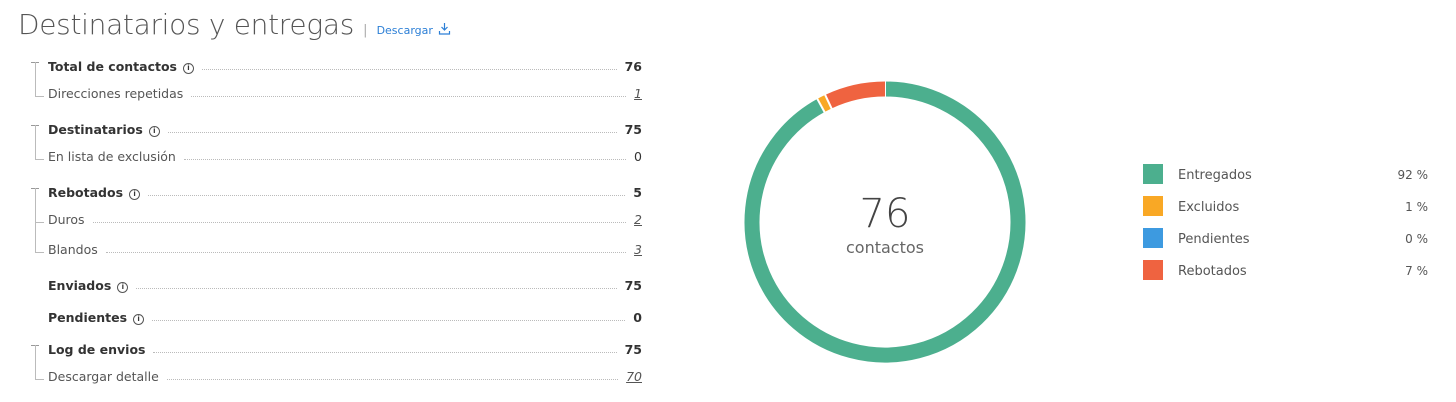 Image resolution: width=1456 pixels, height=402 pixels. I want to click on stat-row: Destinatarios i 75, so click(345, 127).